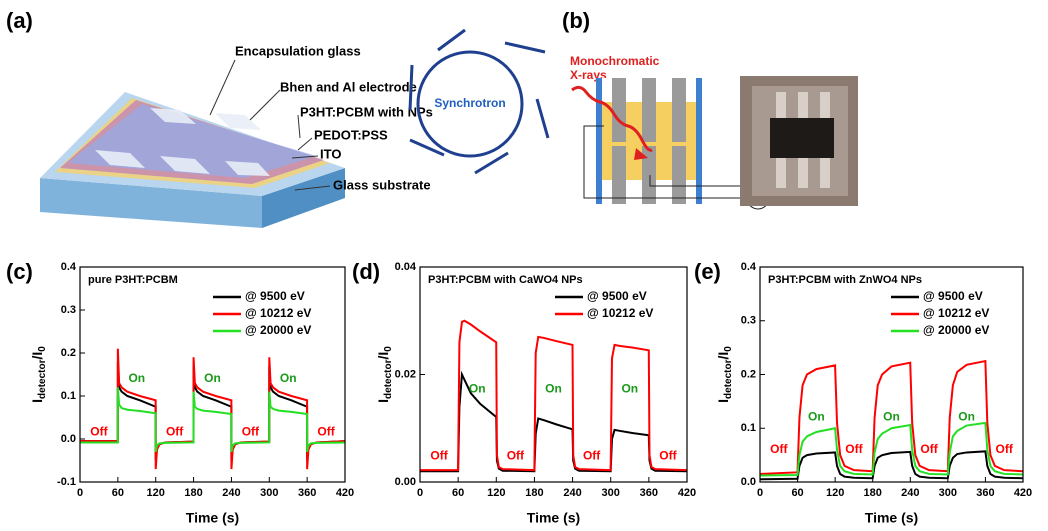  What do you see at coordinates (66, 482) in the screenshot?
I see `y-tick-label: -0.1` at bounding box center [66, 482].